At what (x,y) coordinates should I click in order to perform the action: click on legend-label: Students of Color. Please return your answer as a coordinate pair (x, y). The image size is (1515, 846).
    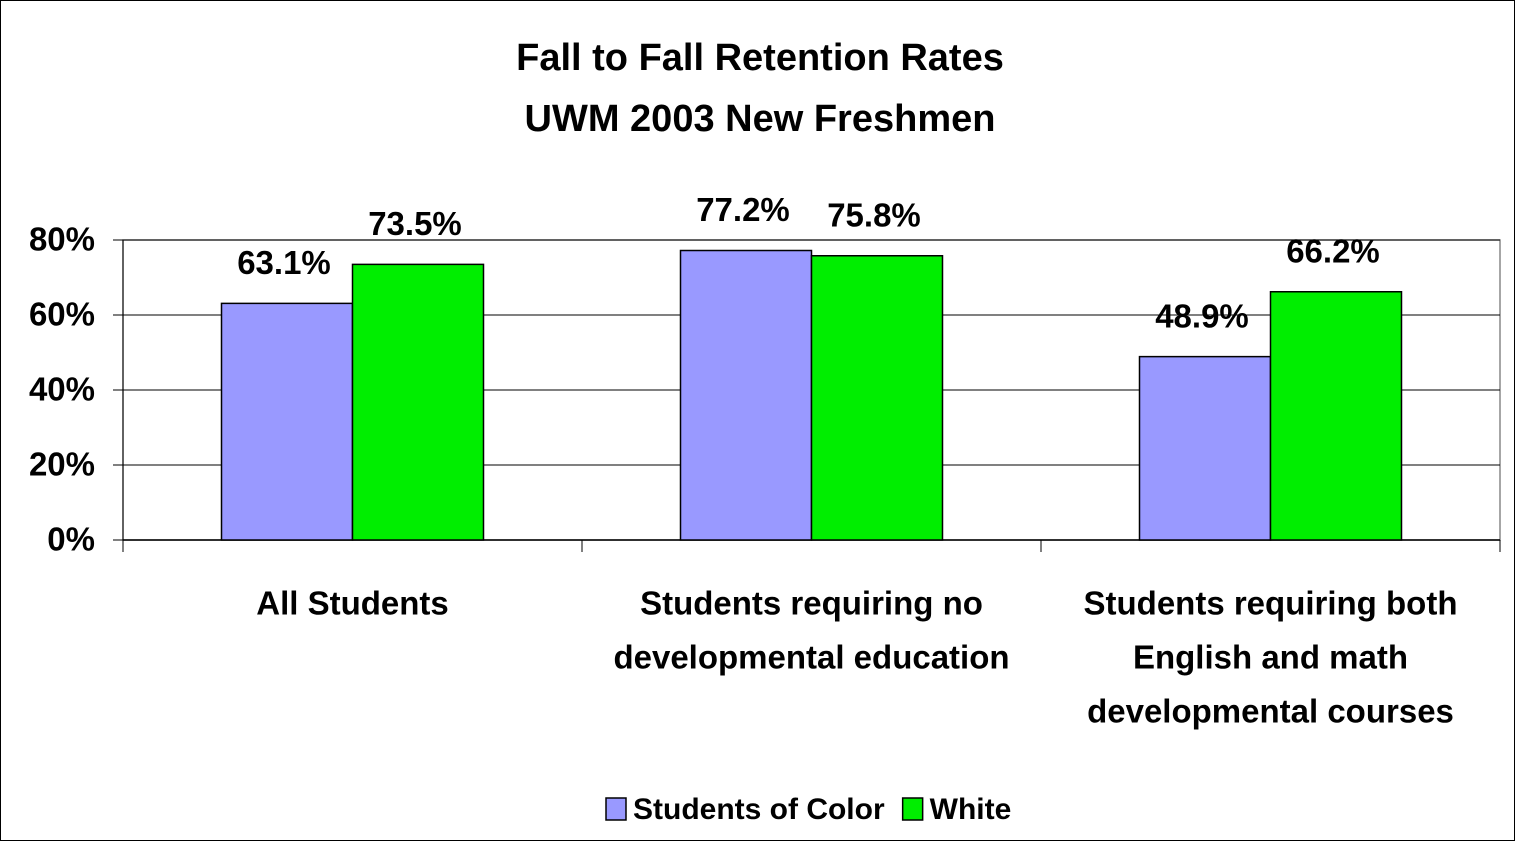
    Looking at the image, I should click on (759, 809).